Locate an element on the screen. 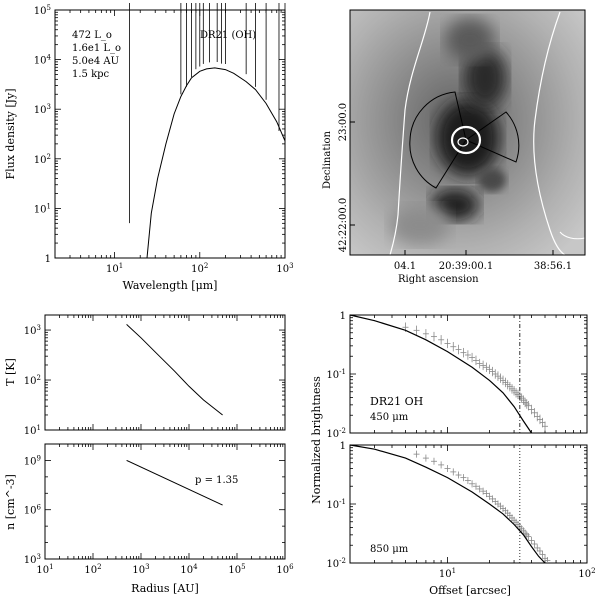 This screenshot has height=600, width=600. temperature-frame is located at coordinates (165, 372).